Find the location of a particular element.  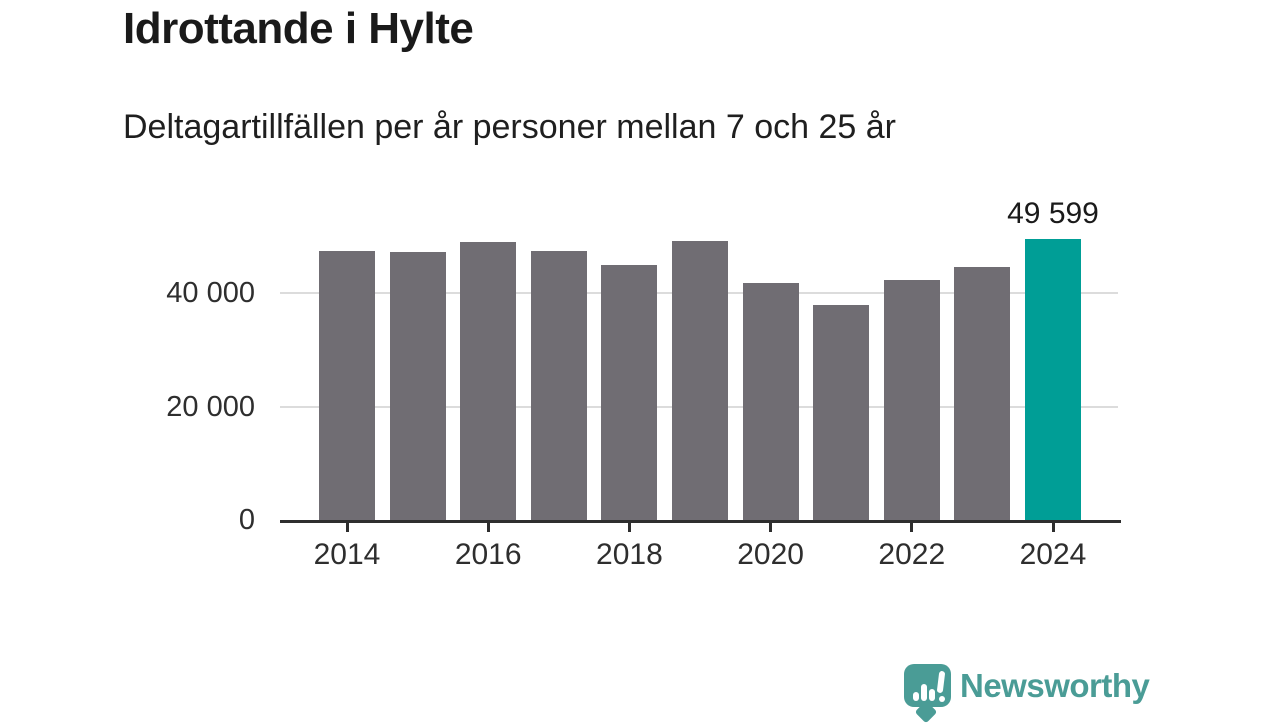

bar-2016 is located at coordinates (488, 380).